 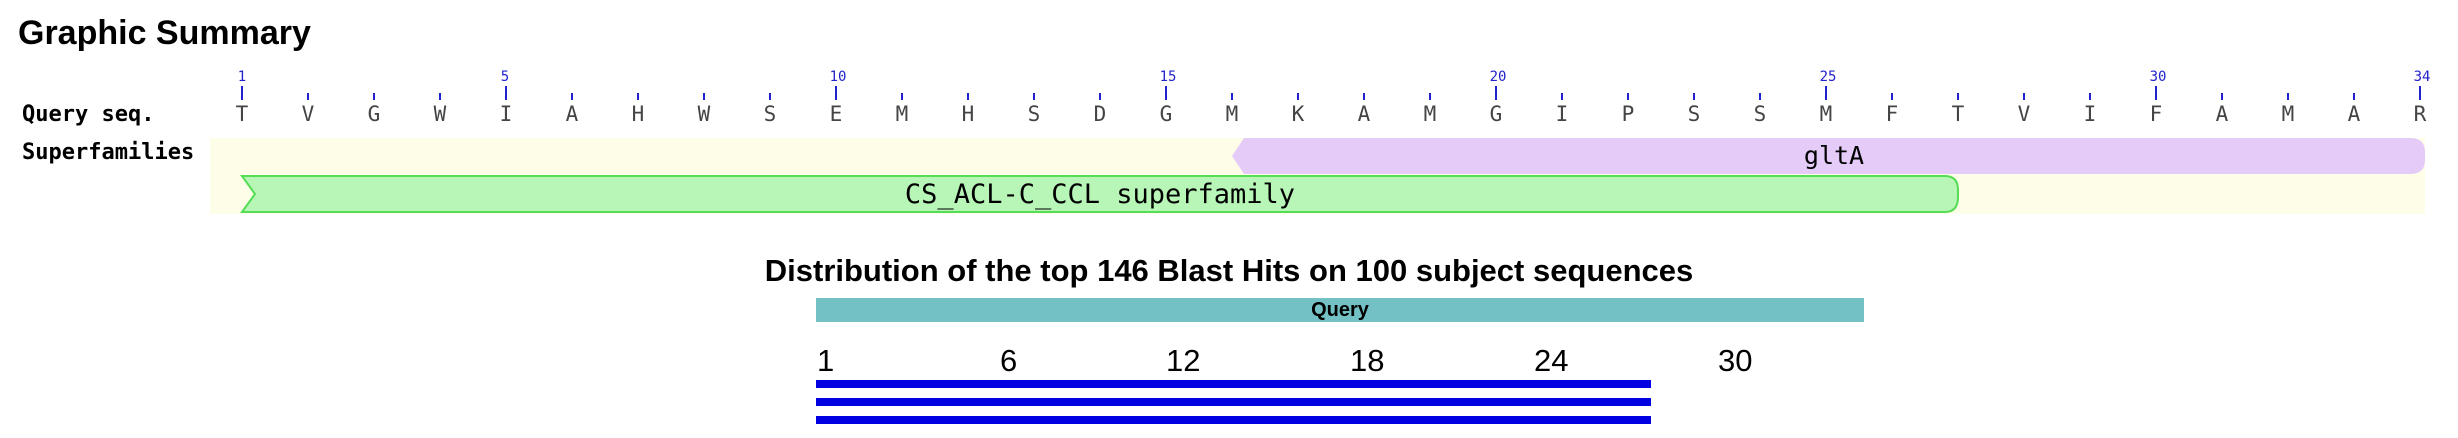 What do you see at coordinates (1100, 194) in the screenshot?
I see `domain-cs-acl-superfamily-label: CS_ACL-C_CCL superfamily` at bounding box center [1100, 194].